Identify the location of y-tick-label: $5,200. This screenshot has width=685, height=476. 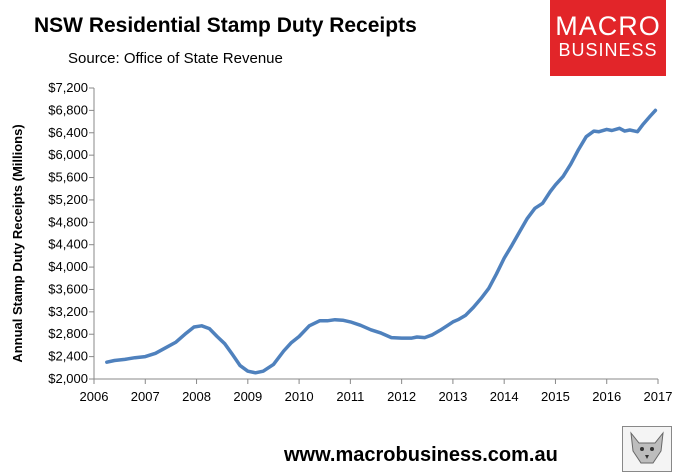
(68, 199).